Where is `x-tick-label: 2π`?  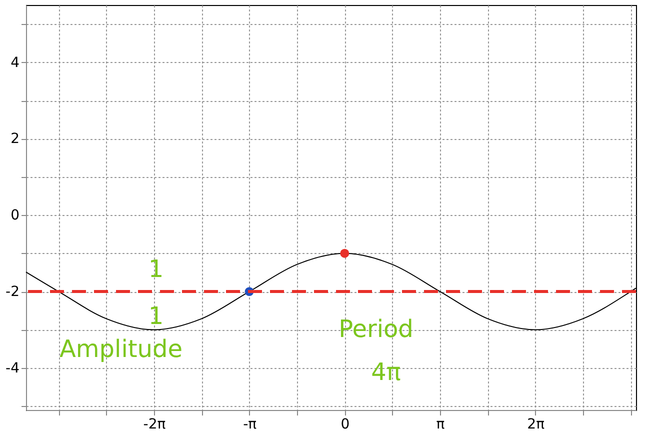 x-tick-label: 2π is located at coordinates (536, 424).